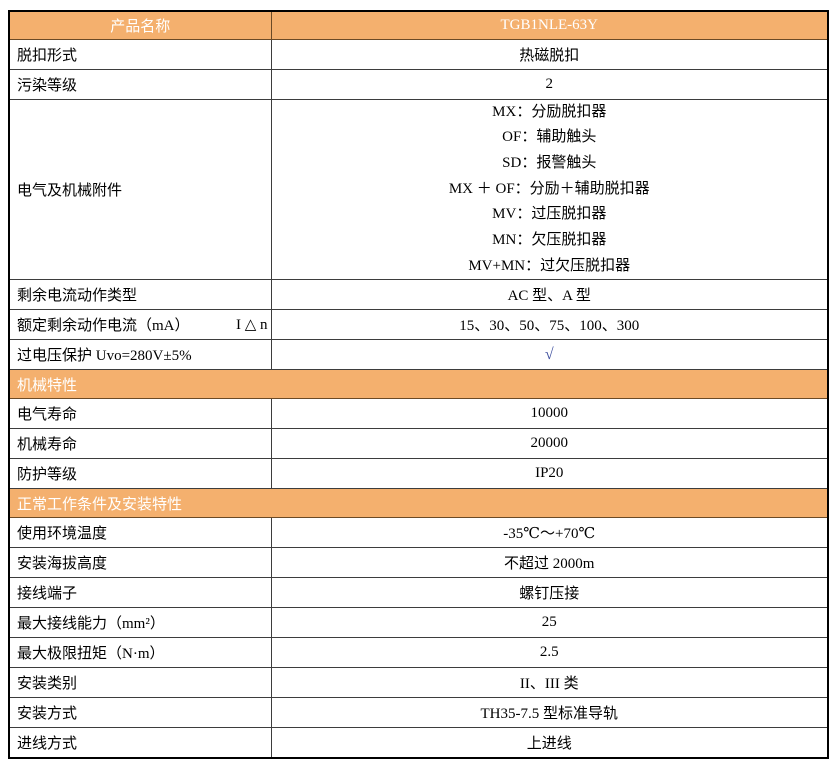 This screenshot has width=837, height=760. I want to click on table-row: 额定剩余动作电流（mA） I △ n 15、30、50、75、100、300, so click(418, 325).